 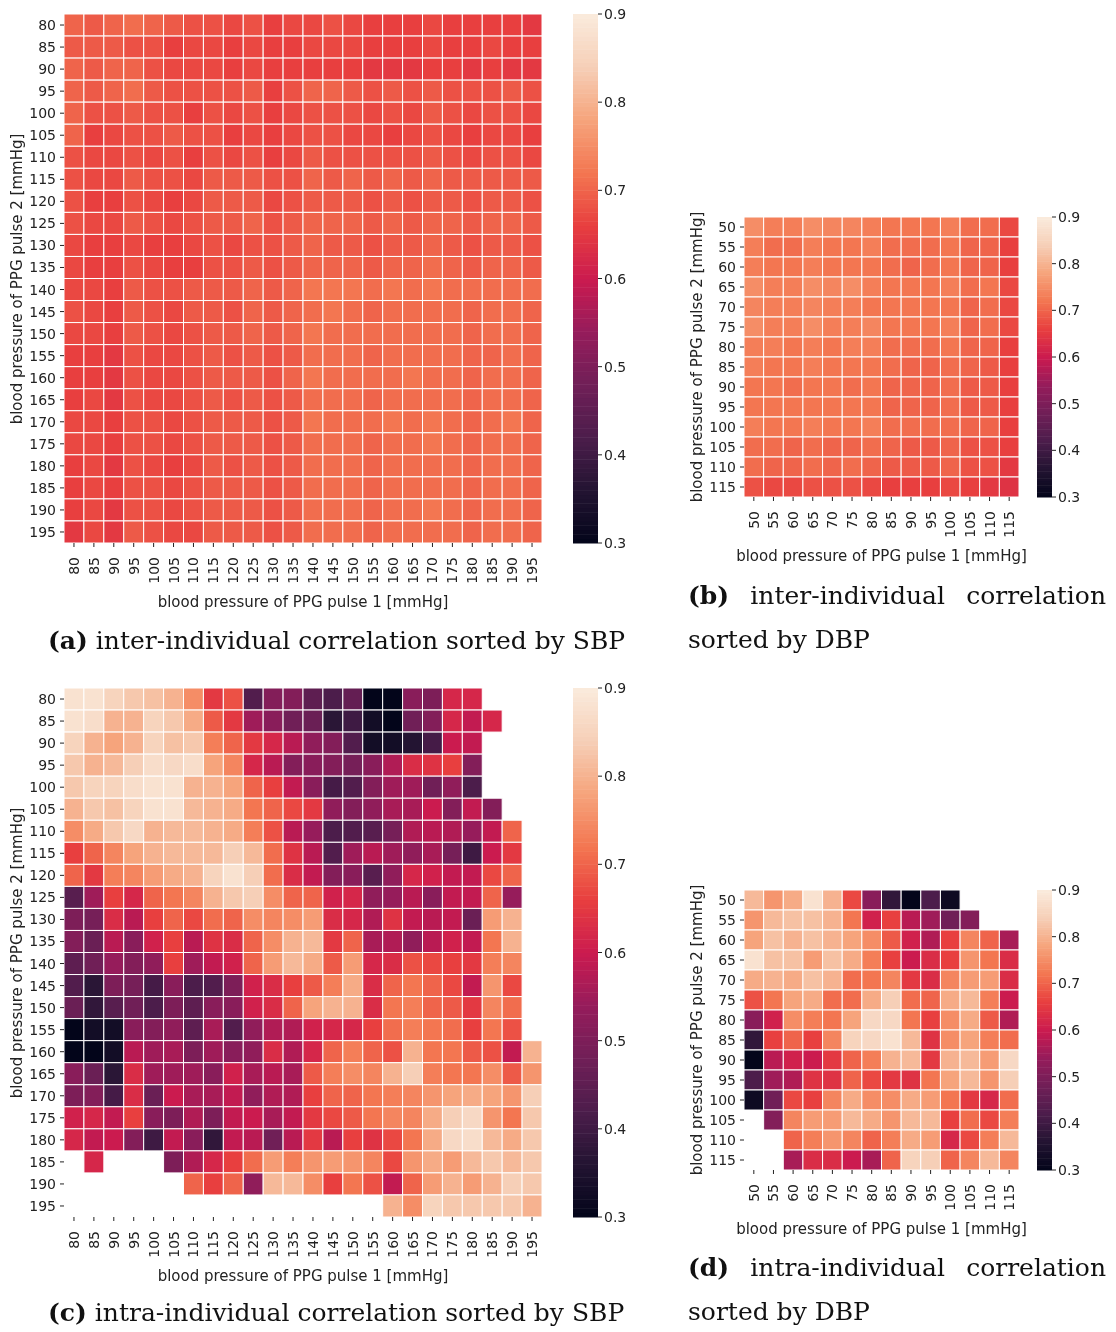 What do you see at coordinates (42, 421) in the screenshot?
I see `y-tick-label: 170` at bounding box center [42, 421].